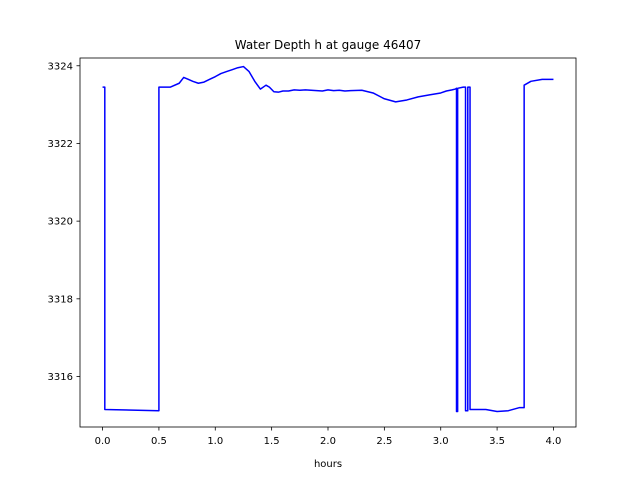 This screenshot has height=480, width=640. What do you see at coordinates (60, 66) in the screenshot?
I see `y-tick-label: 3324` at bounding box center [60, 66].